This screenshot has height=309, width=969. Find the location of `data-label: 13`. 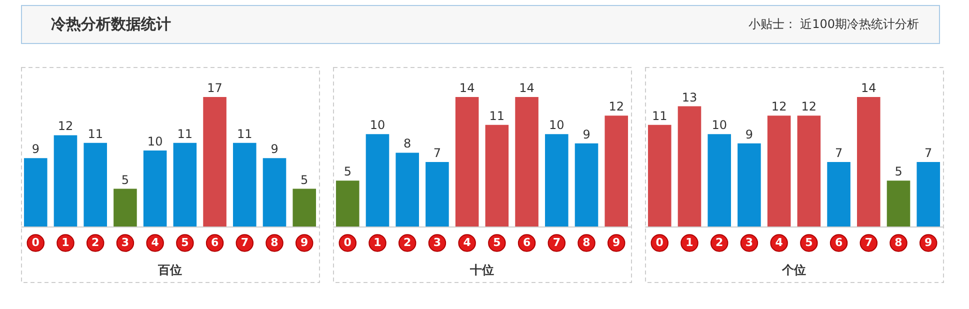

data-label: 13 is located at coordinates (690, 97).